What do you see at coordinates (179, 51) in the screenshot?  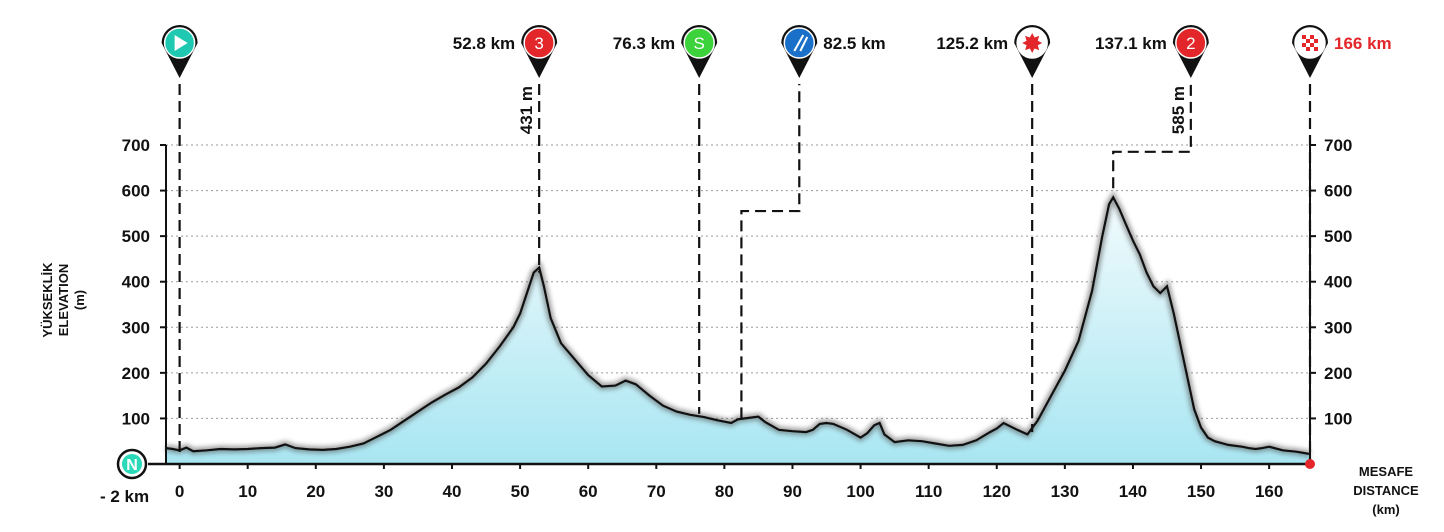 I see `start-flag-icon` at bounding box center [179, 51].